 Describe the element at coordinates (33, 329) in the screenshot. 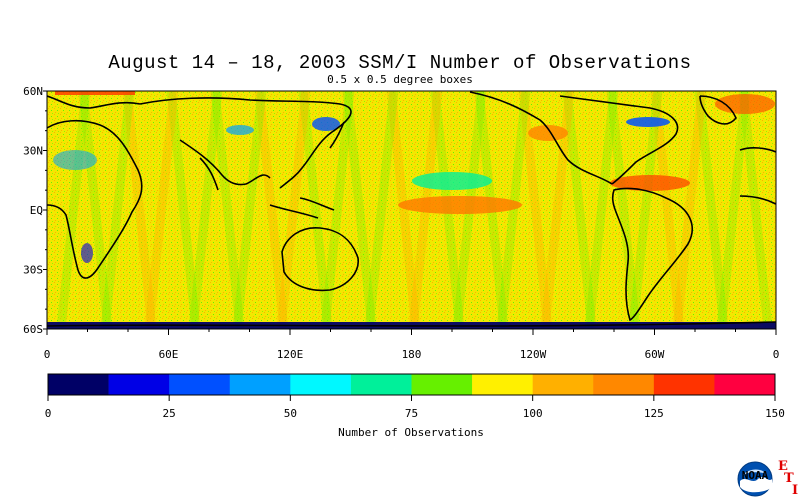

I see `lat-label: 60S` at that location.